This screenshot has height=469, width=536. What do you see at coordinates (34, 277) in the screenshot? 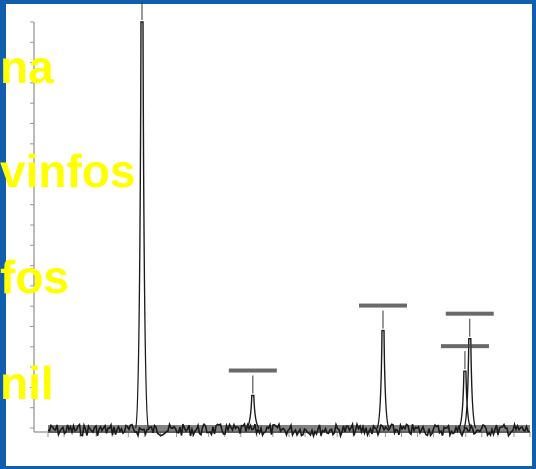
I see `overlay-label-3: fos` at bounding box center [34, 277].